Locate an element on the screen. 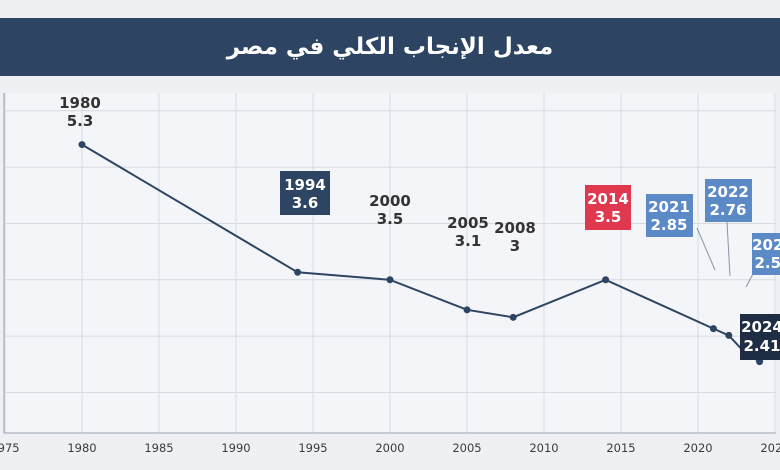 This screenshot has height=470, width=780. year-label-2000: 2000 is located at coordinates (390, 201).